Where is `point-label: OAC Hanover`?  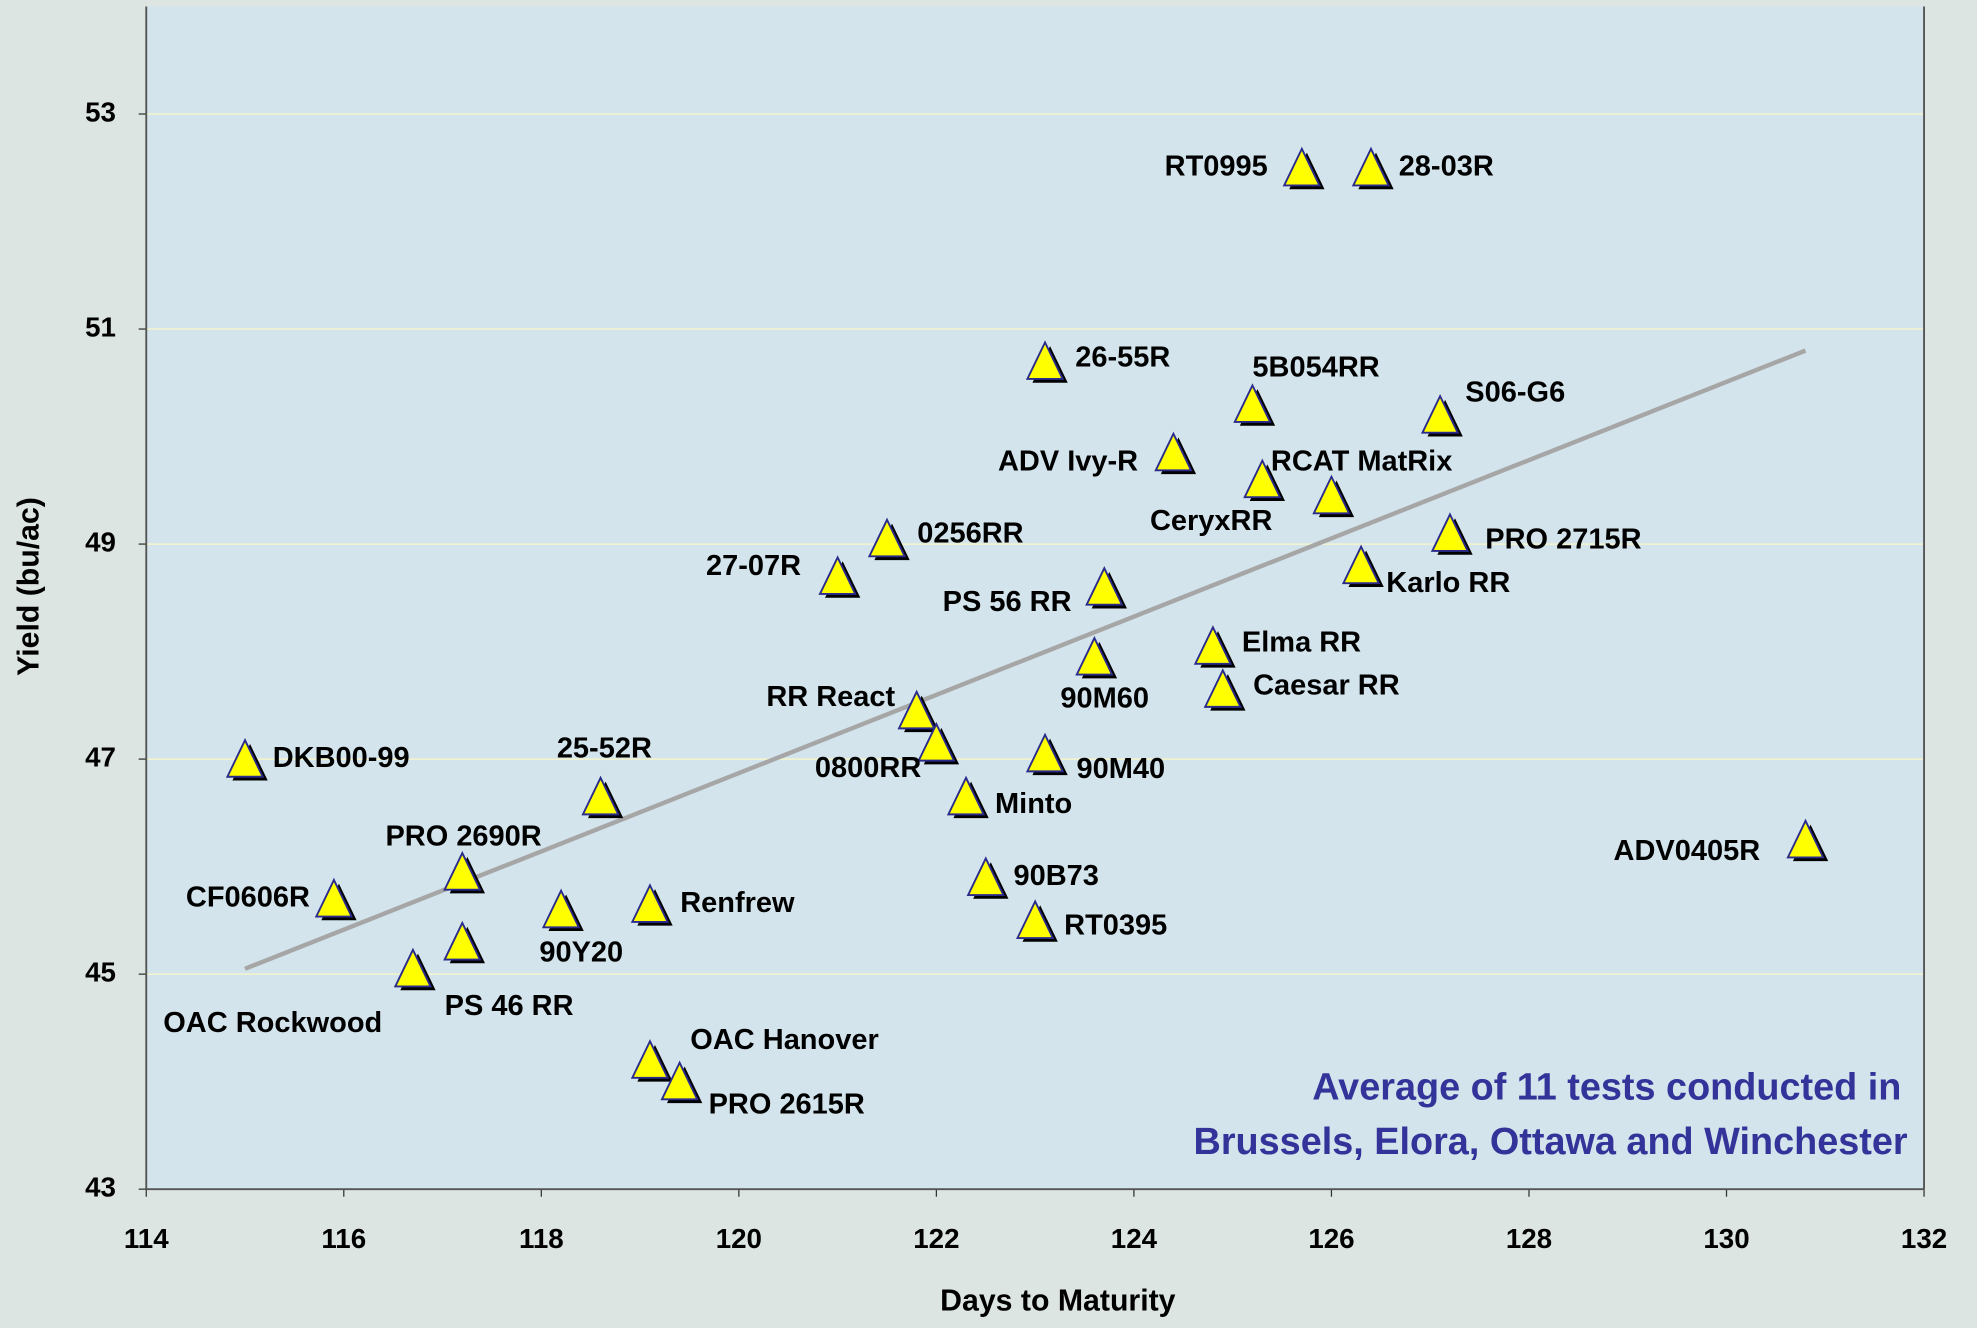 point-label: OAC Hanover is located at coordinates (784, 1040).